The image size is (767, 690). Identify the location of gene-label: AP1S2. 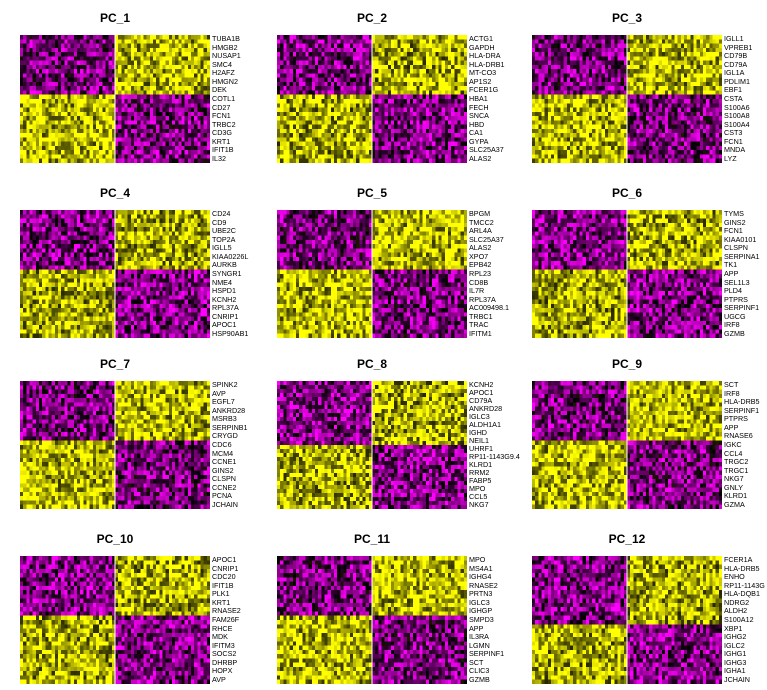
(480, 81).